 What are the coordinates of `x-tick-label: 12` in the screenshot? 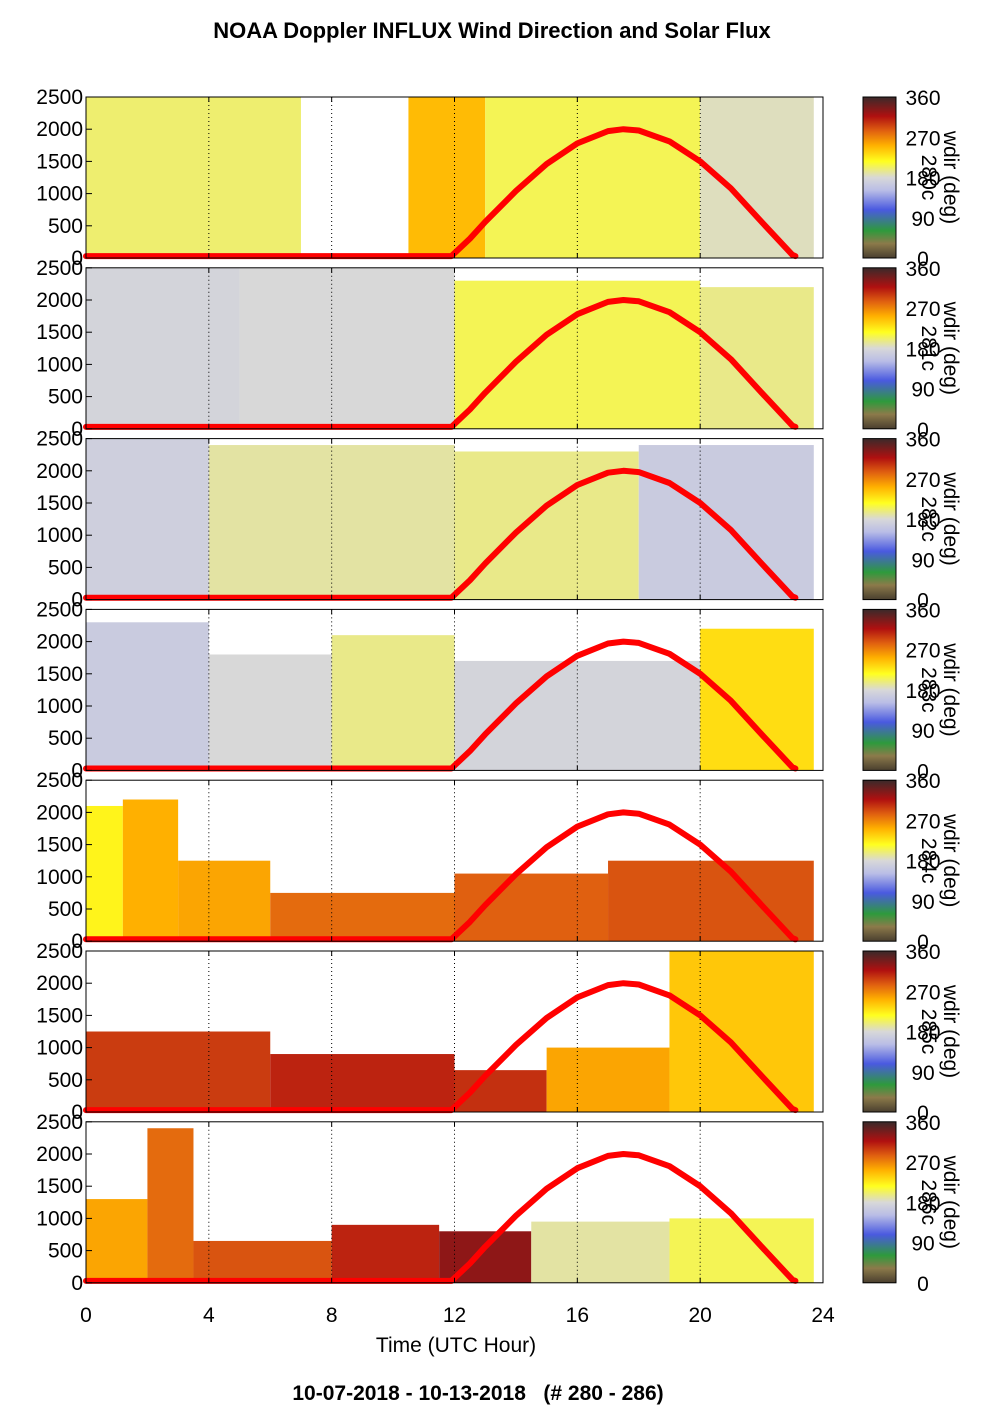 It's located at (454, 1315).